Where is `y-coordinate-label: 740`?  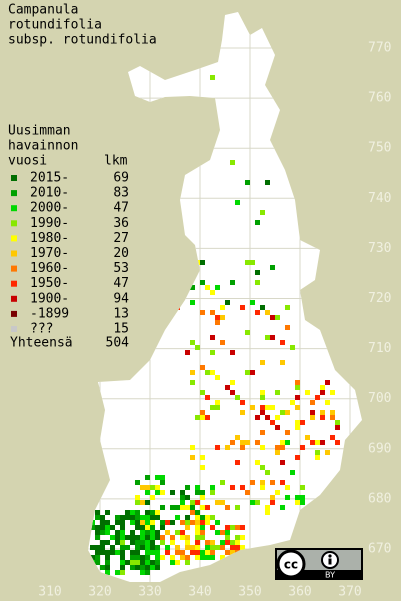
y-coordinate-label: 740 is located at coordinates (379, 198).